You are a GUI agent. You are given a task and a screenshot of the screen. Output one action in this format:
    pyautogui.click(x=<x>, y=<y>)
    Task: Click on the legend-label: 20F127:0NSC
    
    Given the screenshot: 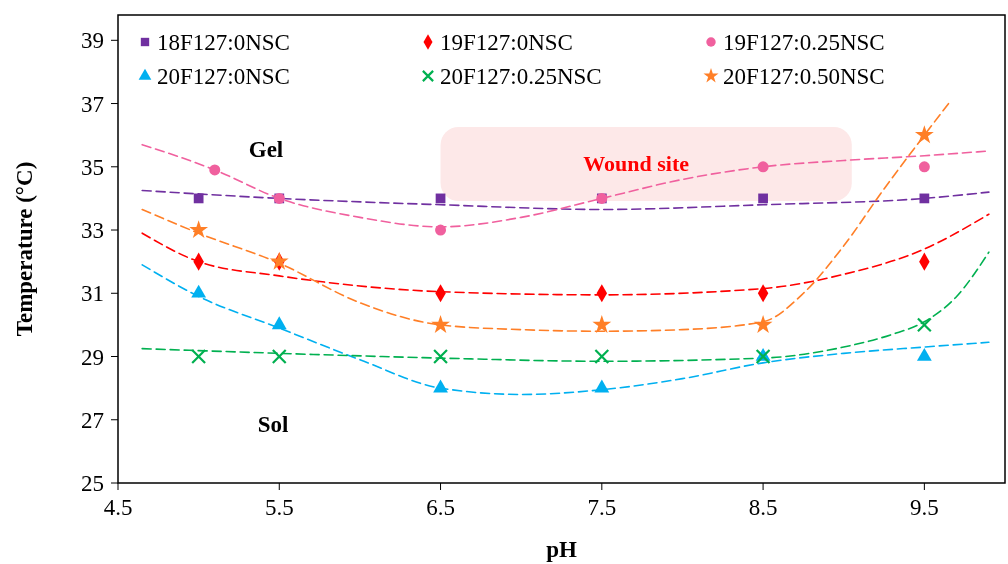 What is the action you would take?
    pyautogui.click(x=223, y=76)
    